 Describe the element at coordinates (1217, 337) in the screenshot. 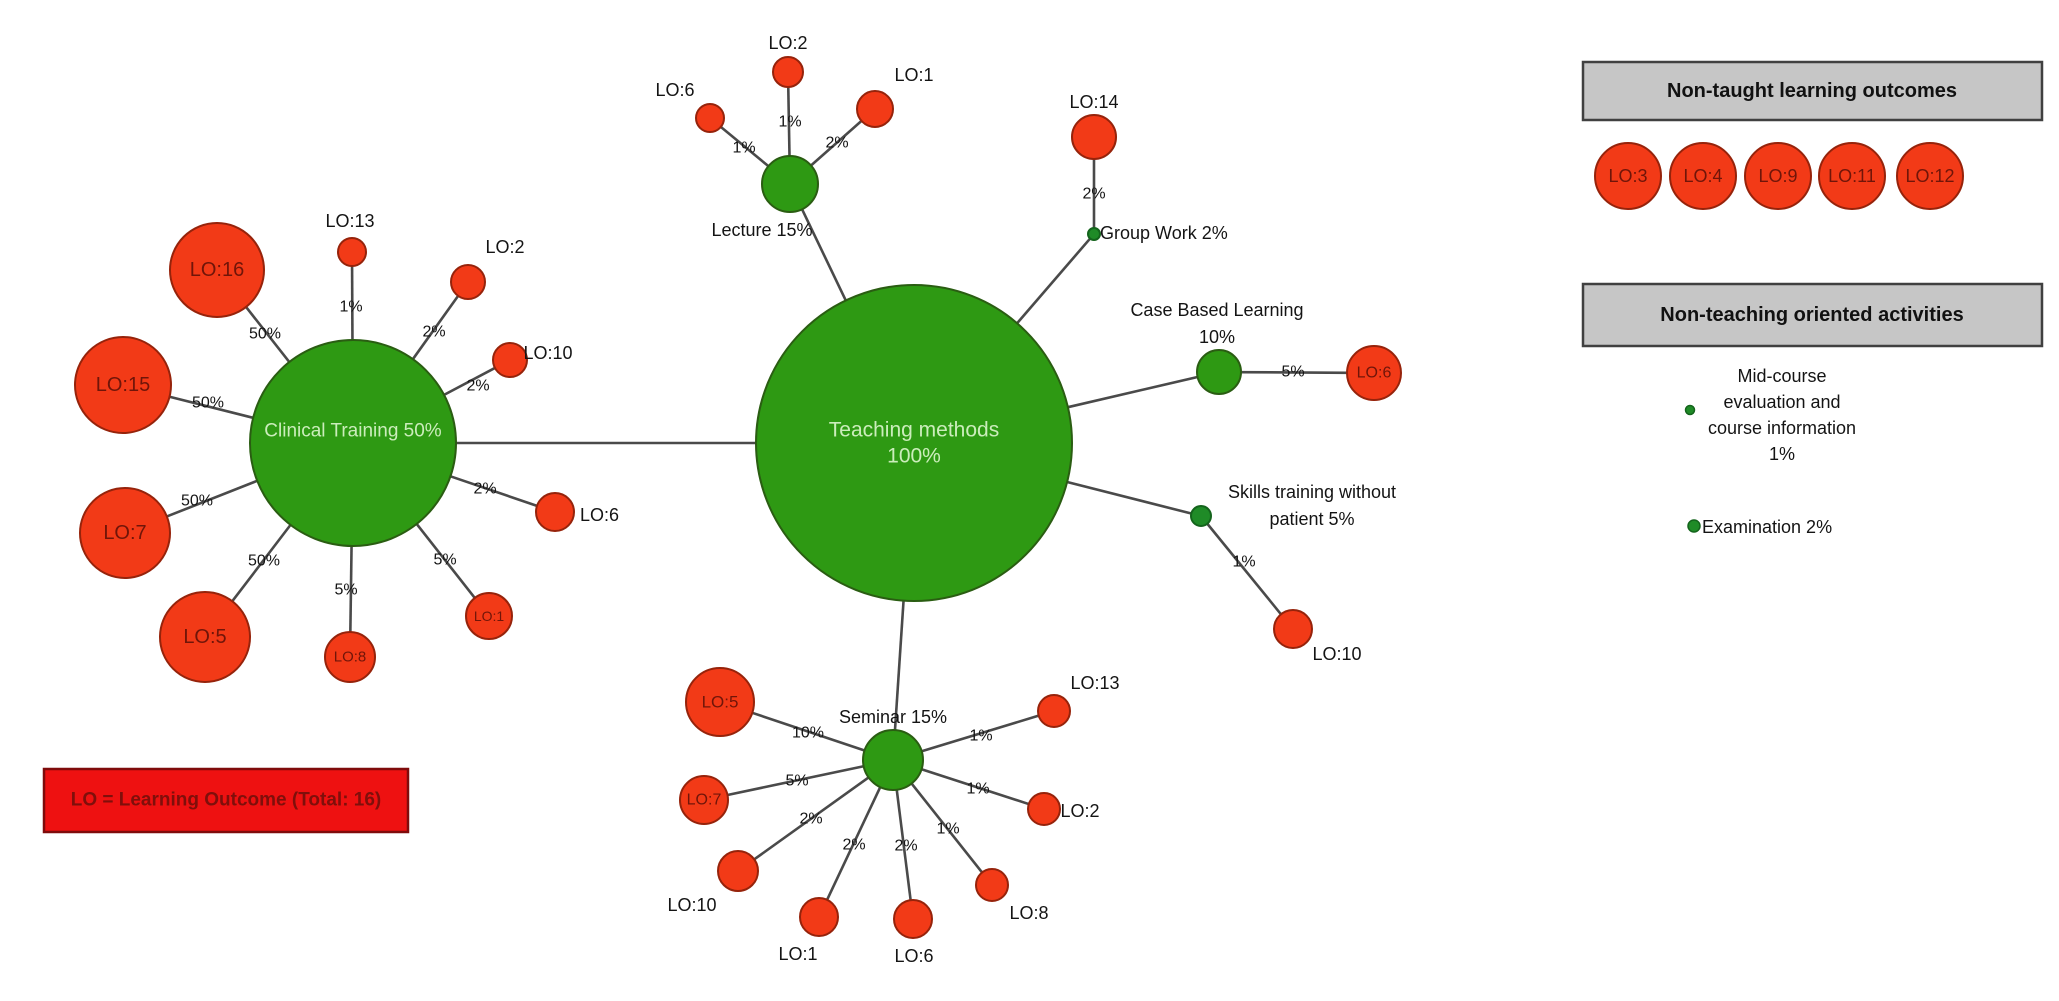

I see `label-cbl: 10%` at that location.